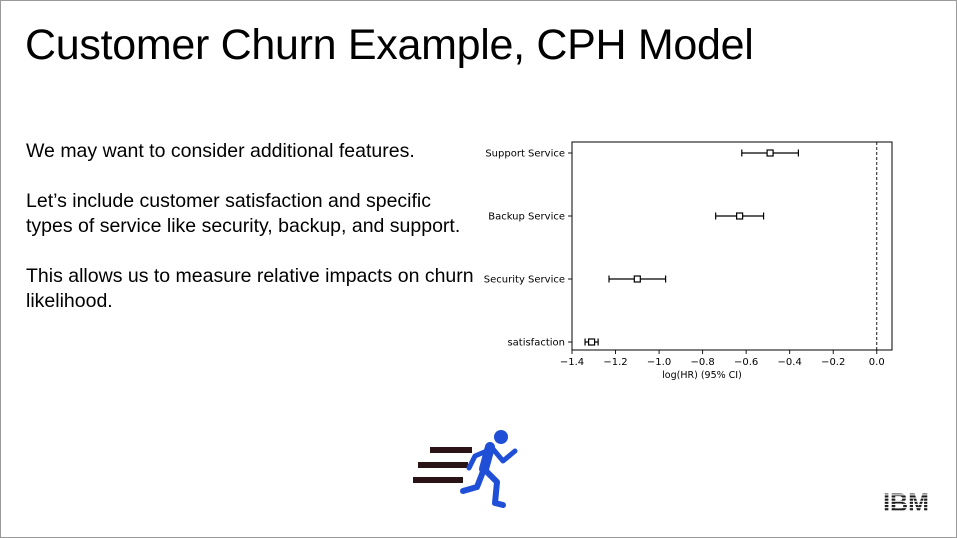  What do you see at coordinates (615, 362) in the screenshot?
I see `x-tick-label: −1.2` at bounding box center [615, 362].